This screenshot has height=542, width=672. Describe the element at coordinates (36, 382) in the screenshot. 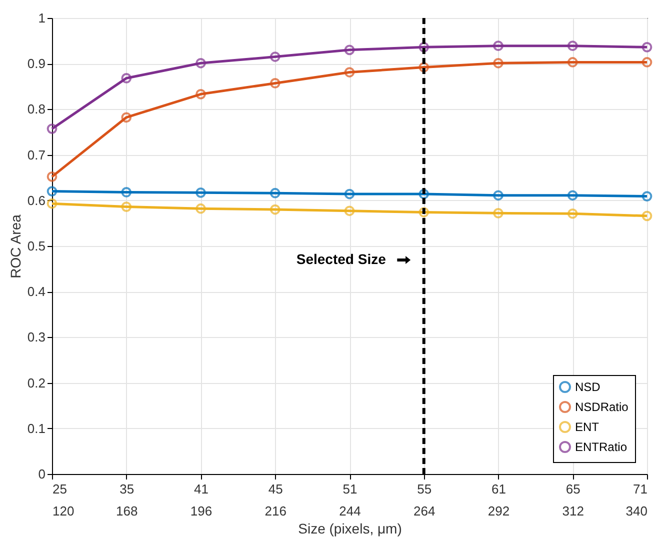

I see `y-tick-label: 0.2` at that location.